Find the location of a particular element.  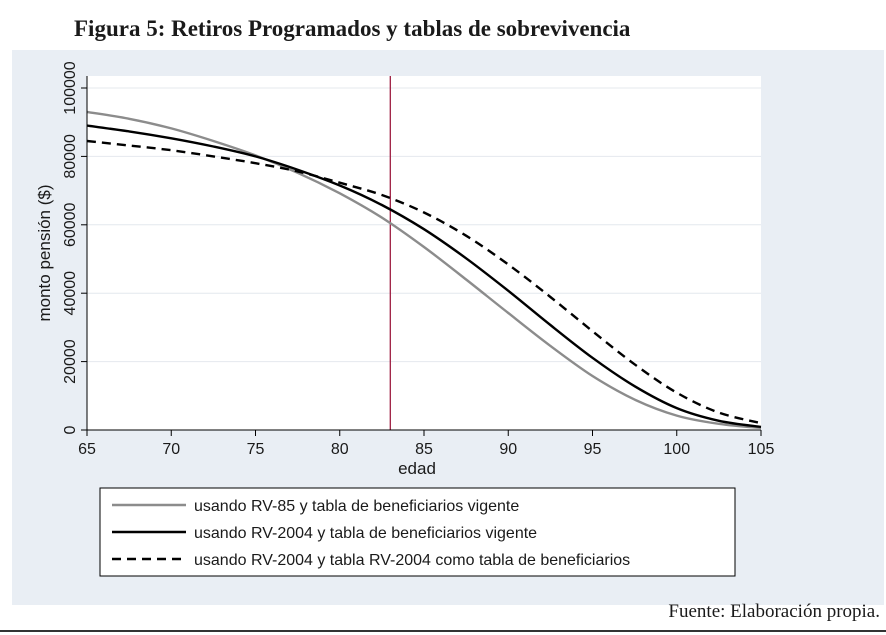

x-tick-label-3: 80 is located at coordinates (340, 449).